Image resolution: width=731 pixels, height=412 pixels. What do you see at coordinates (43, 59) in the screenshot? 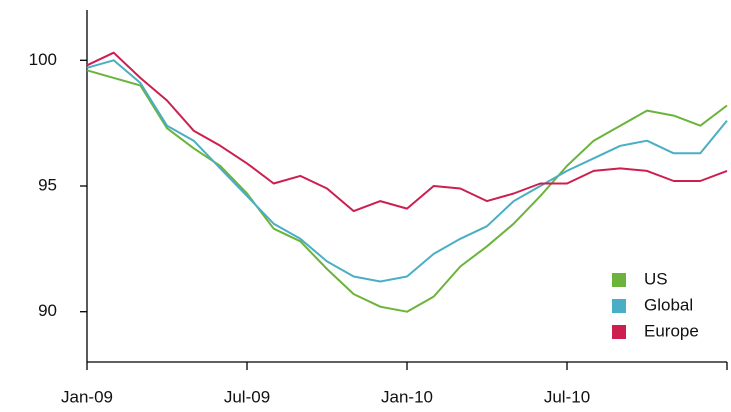
I see `y-tick-label: 100` at bounding box center [43, 59].